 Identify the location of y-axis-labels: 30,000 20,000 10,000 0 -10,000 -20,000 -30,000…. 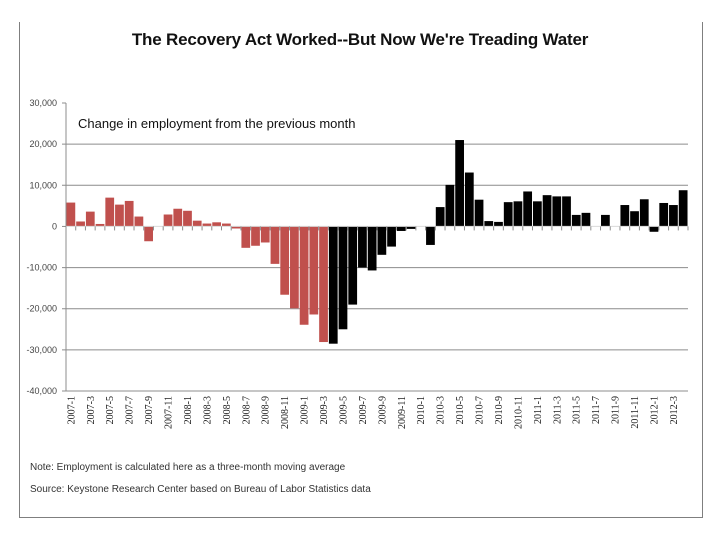
(41, 247).